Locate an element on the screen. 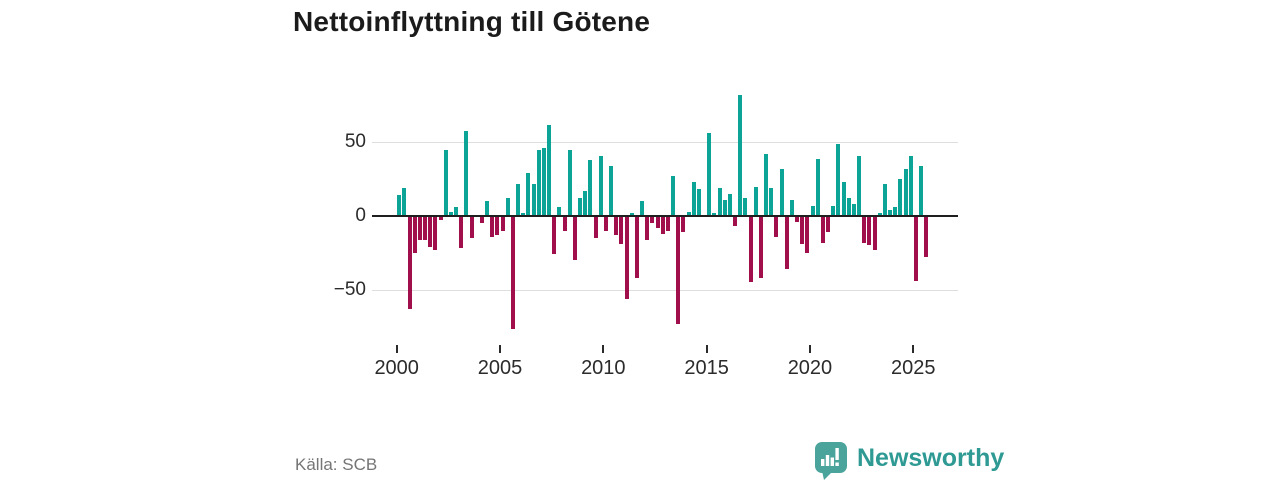  zero-axis-line is located at coordinates (665, 216).